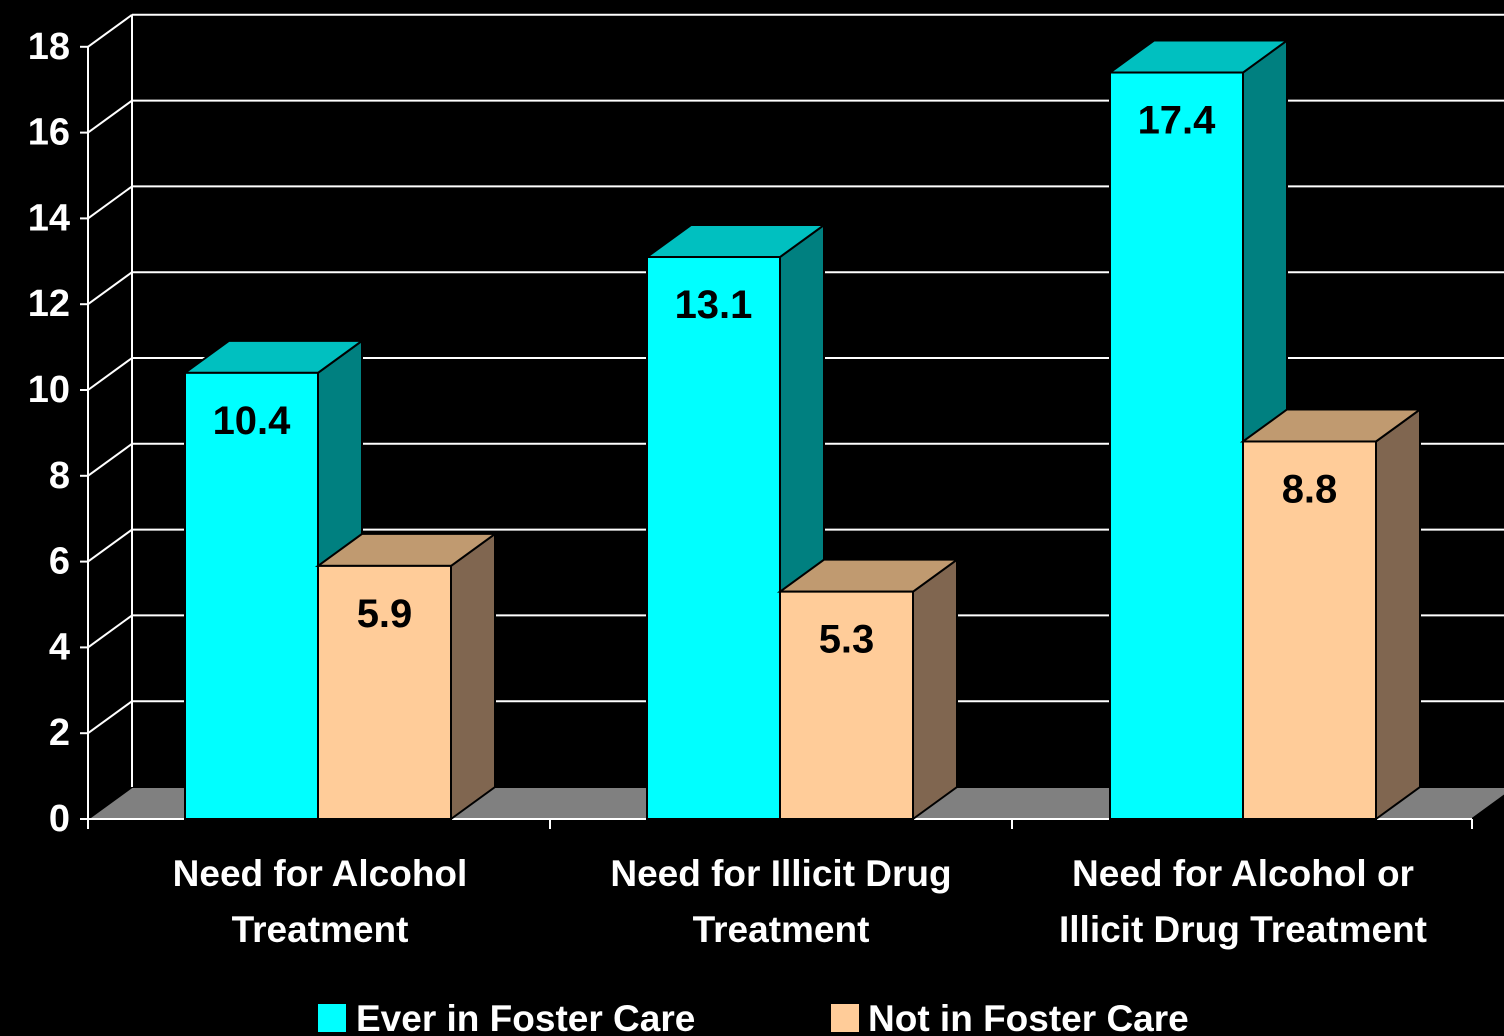 The image size is (1504, 1036). I want to click on bar-3d: 8.8, so click(1331, 614).